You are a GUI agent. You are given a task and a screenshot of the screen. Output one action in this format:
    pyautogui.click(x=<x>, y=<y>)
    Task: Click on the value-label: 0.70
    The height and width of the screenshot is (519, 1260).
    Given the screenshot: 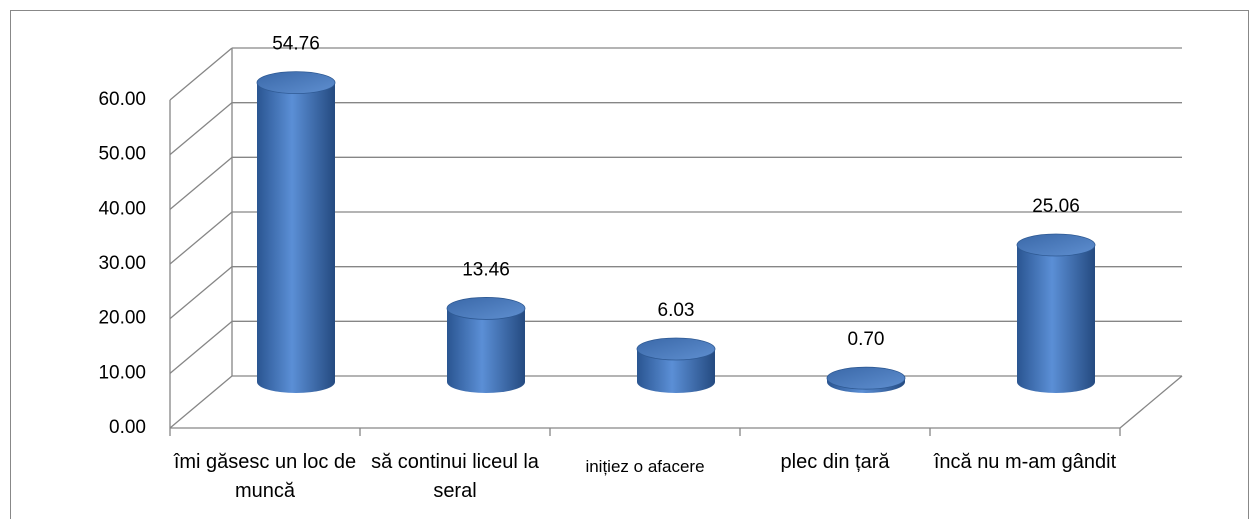 What is the action you would take?
    pyautogui.click(x=866, y=339)
    